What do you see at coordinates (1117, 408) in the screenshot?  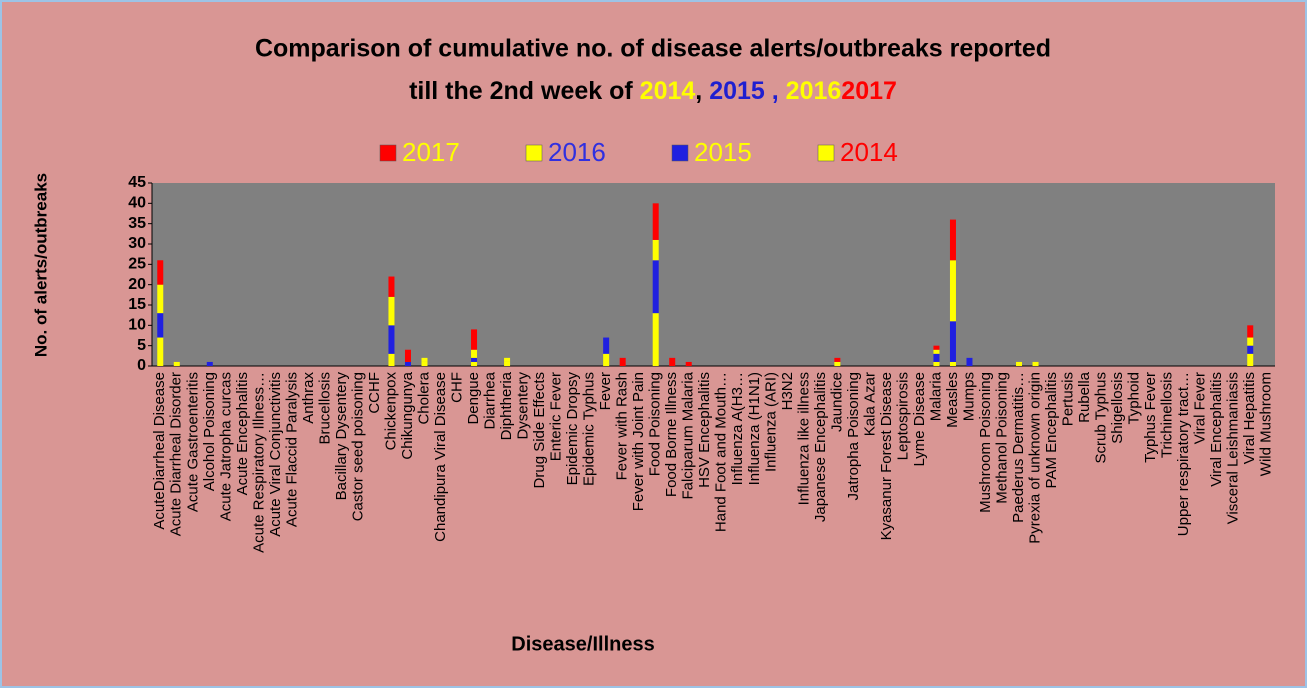 I see `x-tick-label: Shigellosis` at bounding box center [1117, 408].